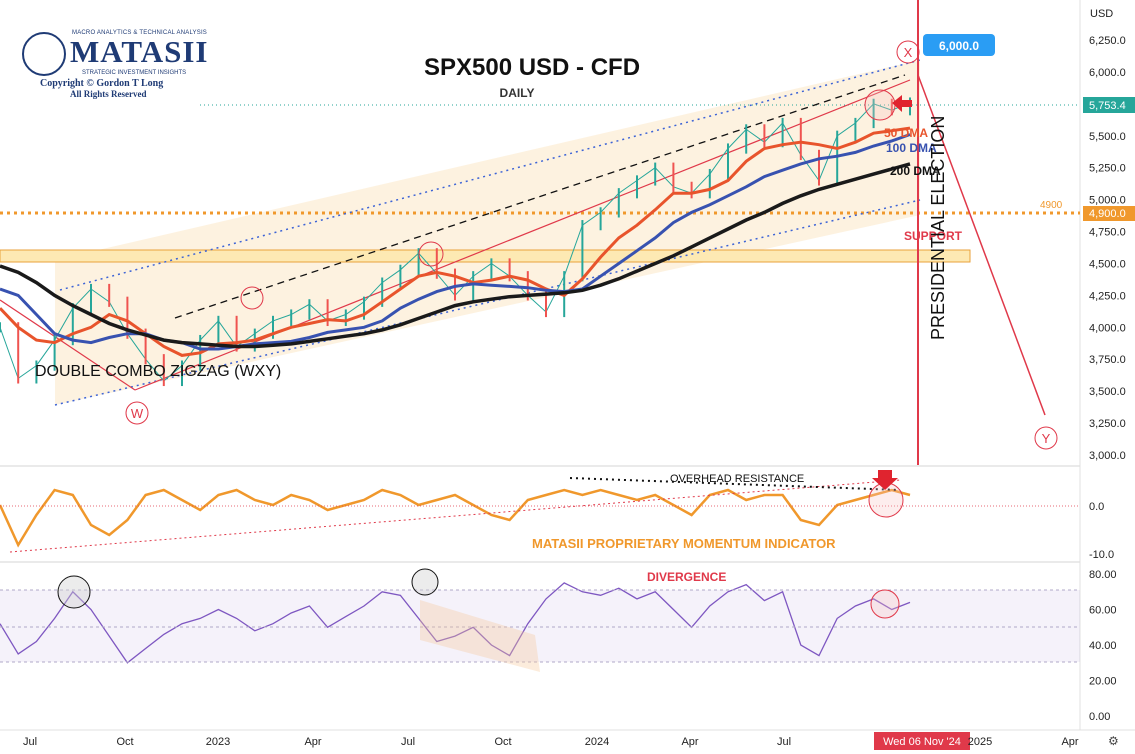 This screenshot has height=754, width=1135. Describe the element at coordinates (1107, 41) in the screenshot. I see `price-tick-label: 6,250.0` at that location.